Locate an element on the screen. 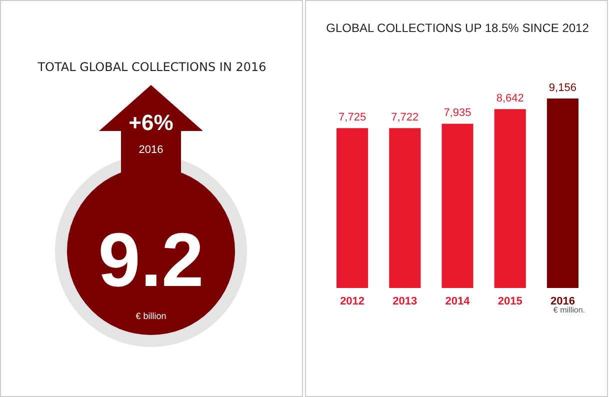  x-tick-label: 2012 is located at coordinates (352, 302).